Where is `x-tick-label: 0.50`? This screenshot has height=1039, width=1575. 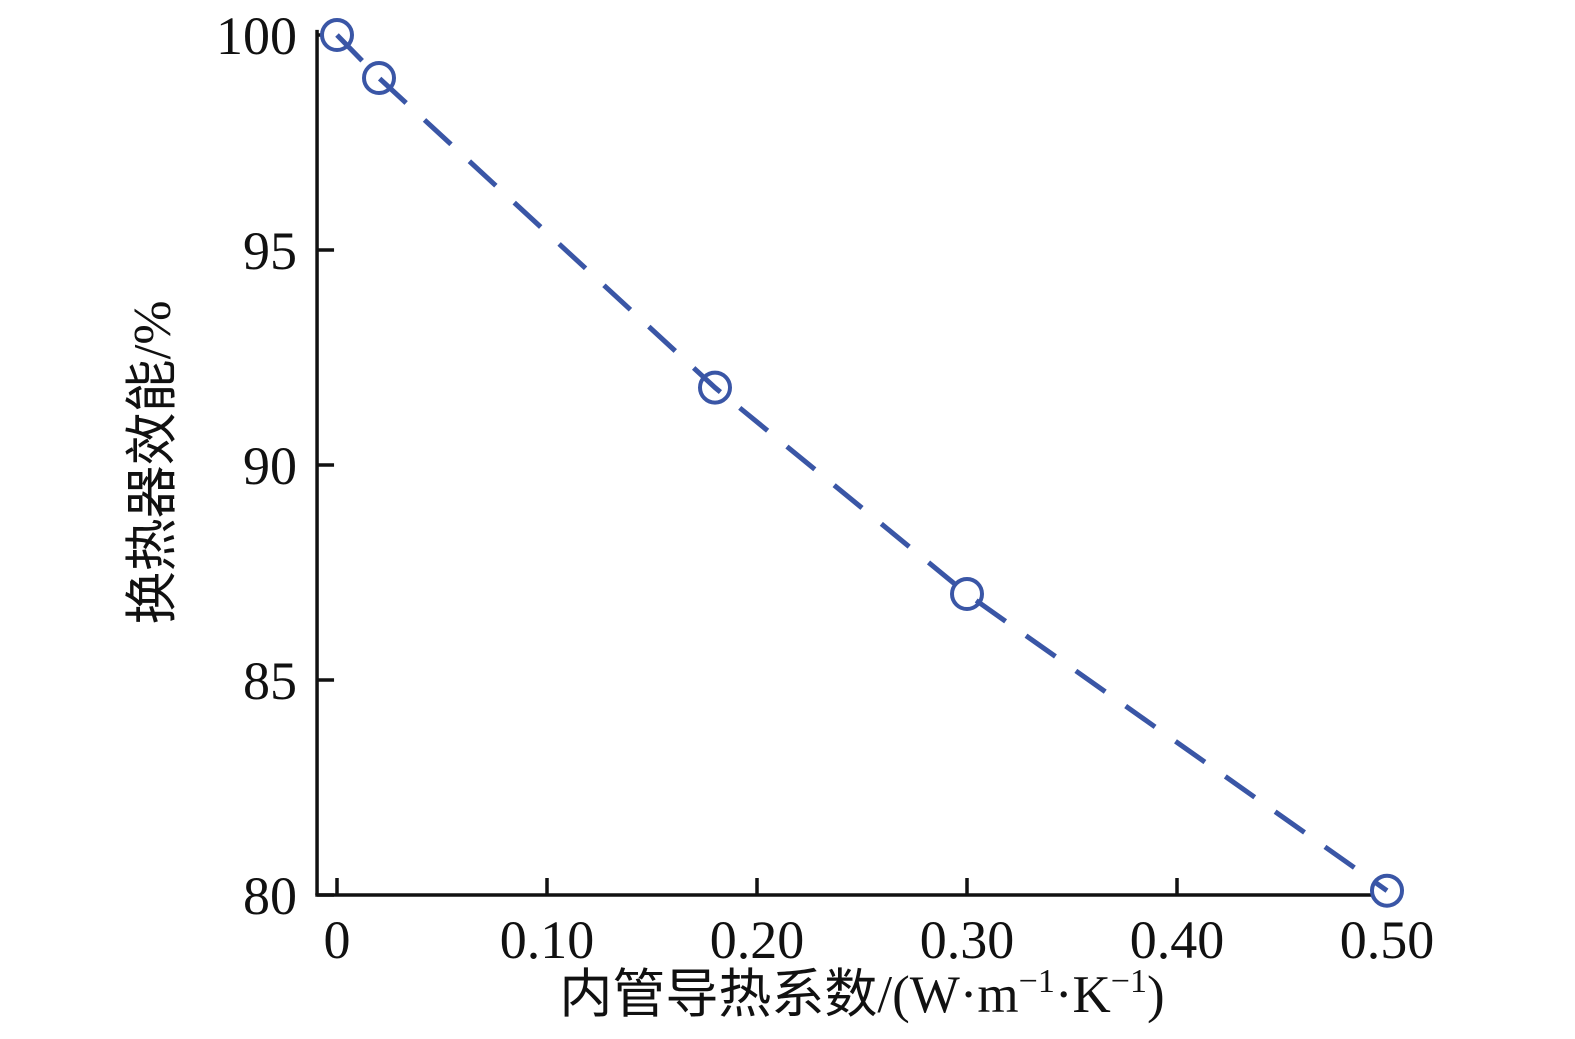
x-tick-label: 0.50 is located at coordinates (1387, 940).